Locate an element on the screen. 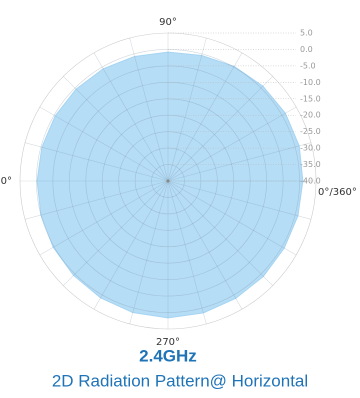 The image size is (360, 398). x-tick-label: 0°/360° is located at coordinates (337, 192).